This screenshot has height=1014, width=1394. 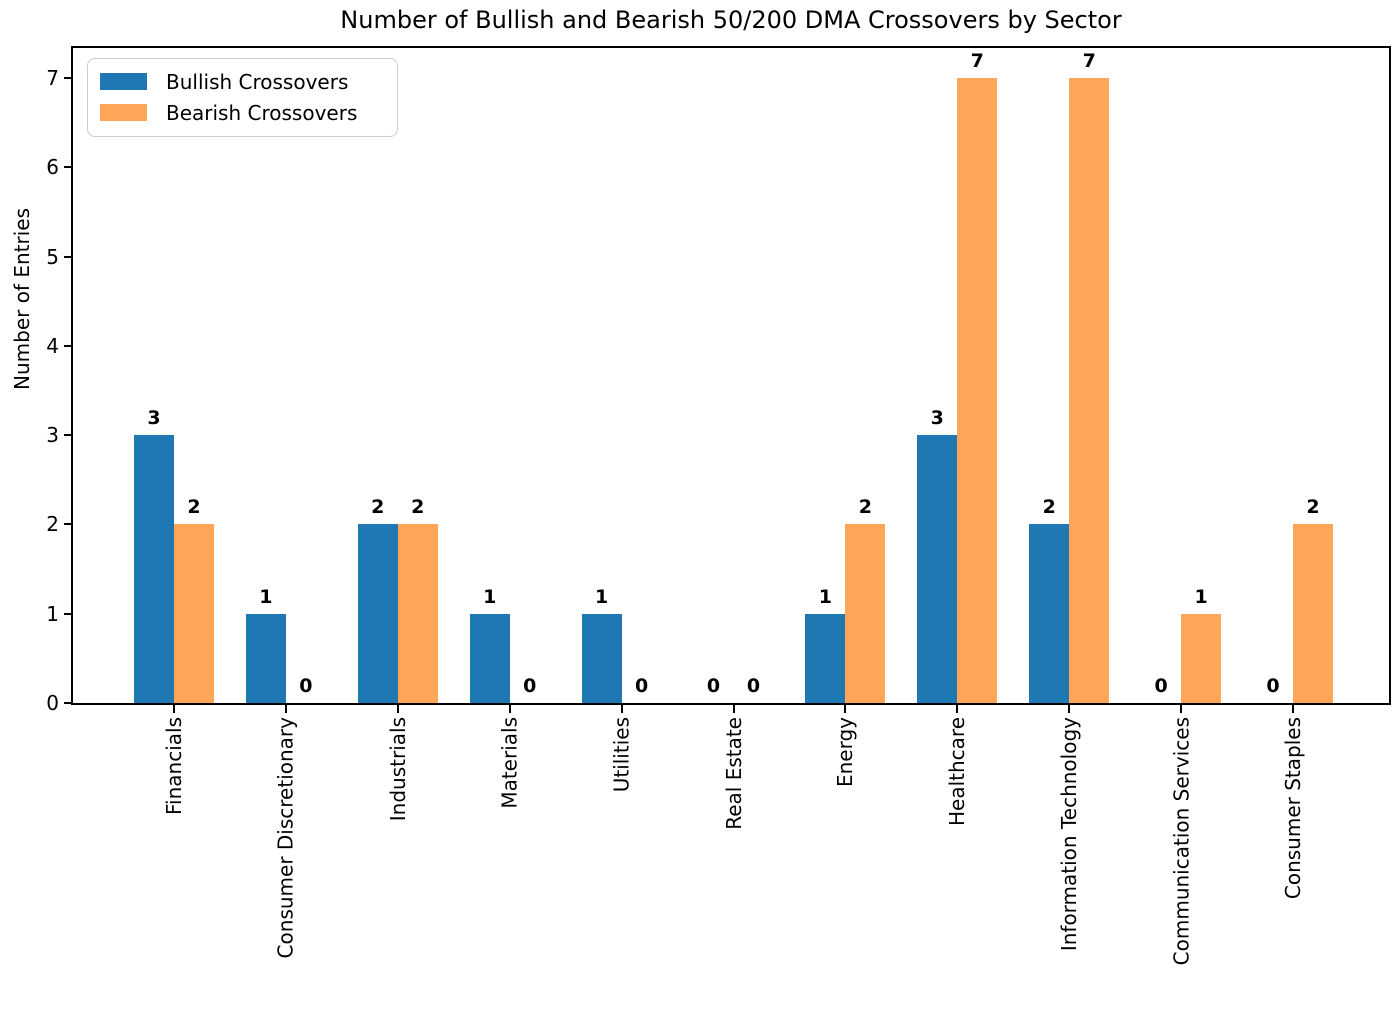 I want to click on legend-item-bullish: Bullish Crossovers, so click(x=242, y=81).